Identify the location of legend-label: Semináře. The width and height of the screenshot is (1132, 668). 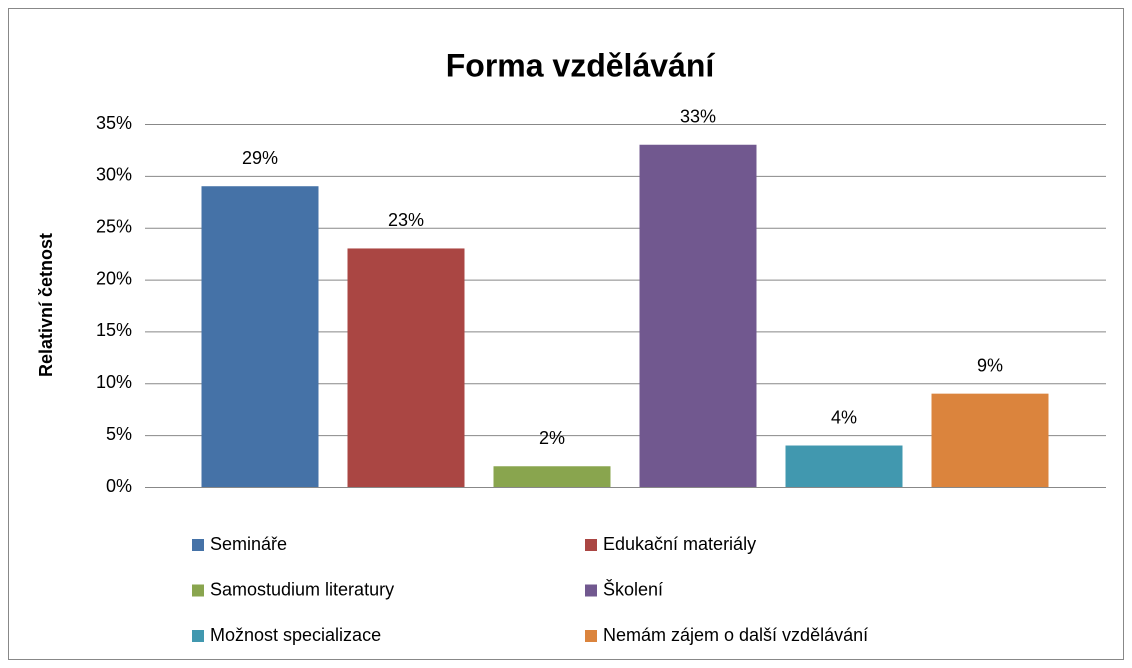
(248, 544).